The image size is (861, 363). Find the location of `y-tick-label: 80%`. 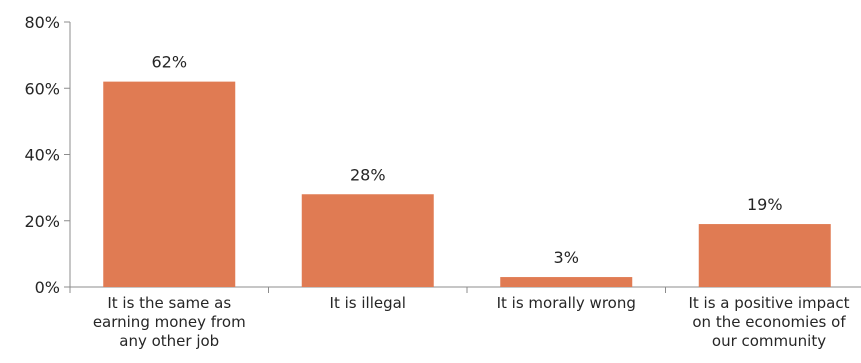

y-tick-label: 80% is located at coordinates (42, 22).